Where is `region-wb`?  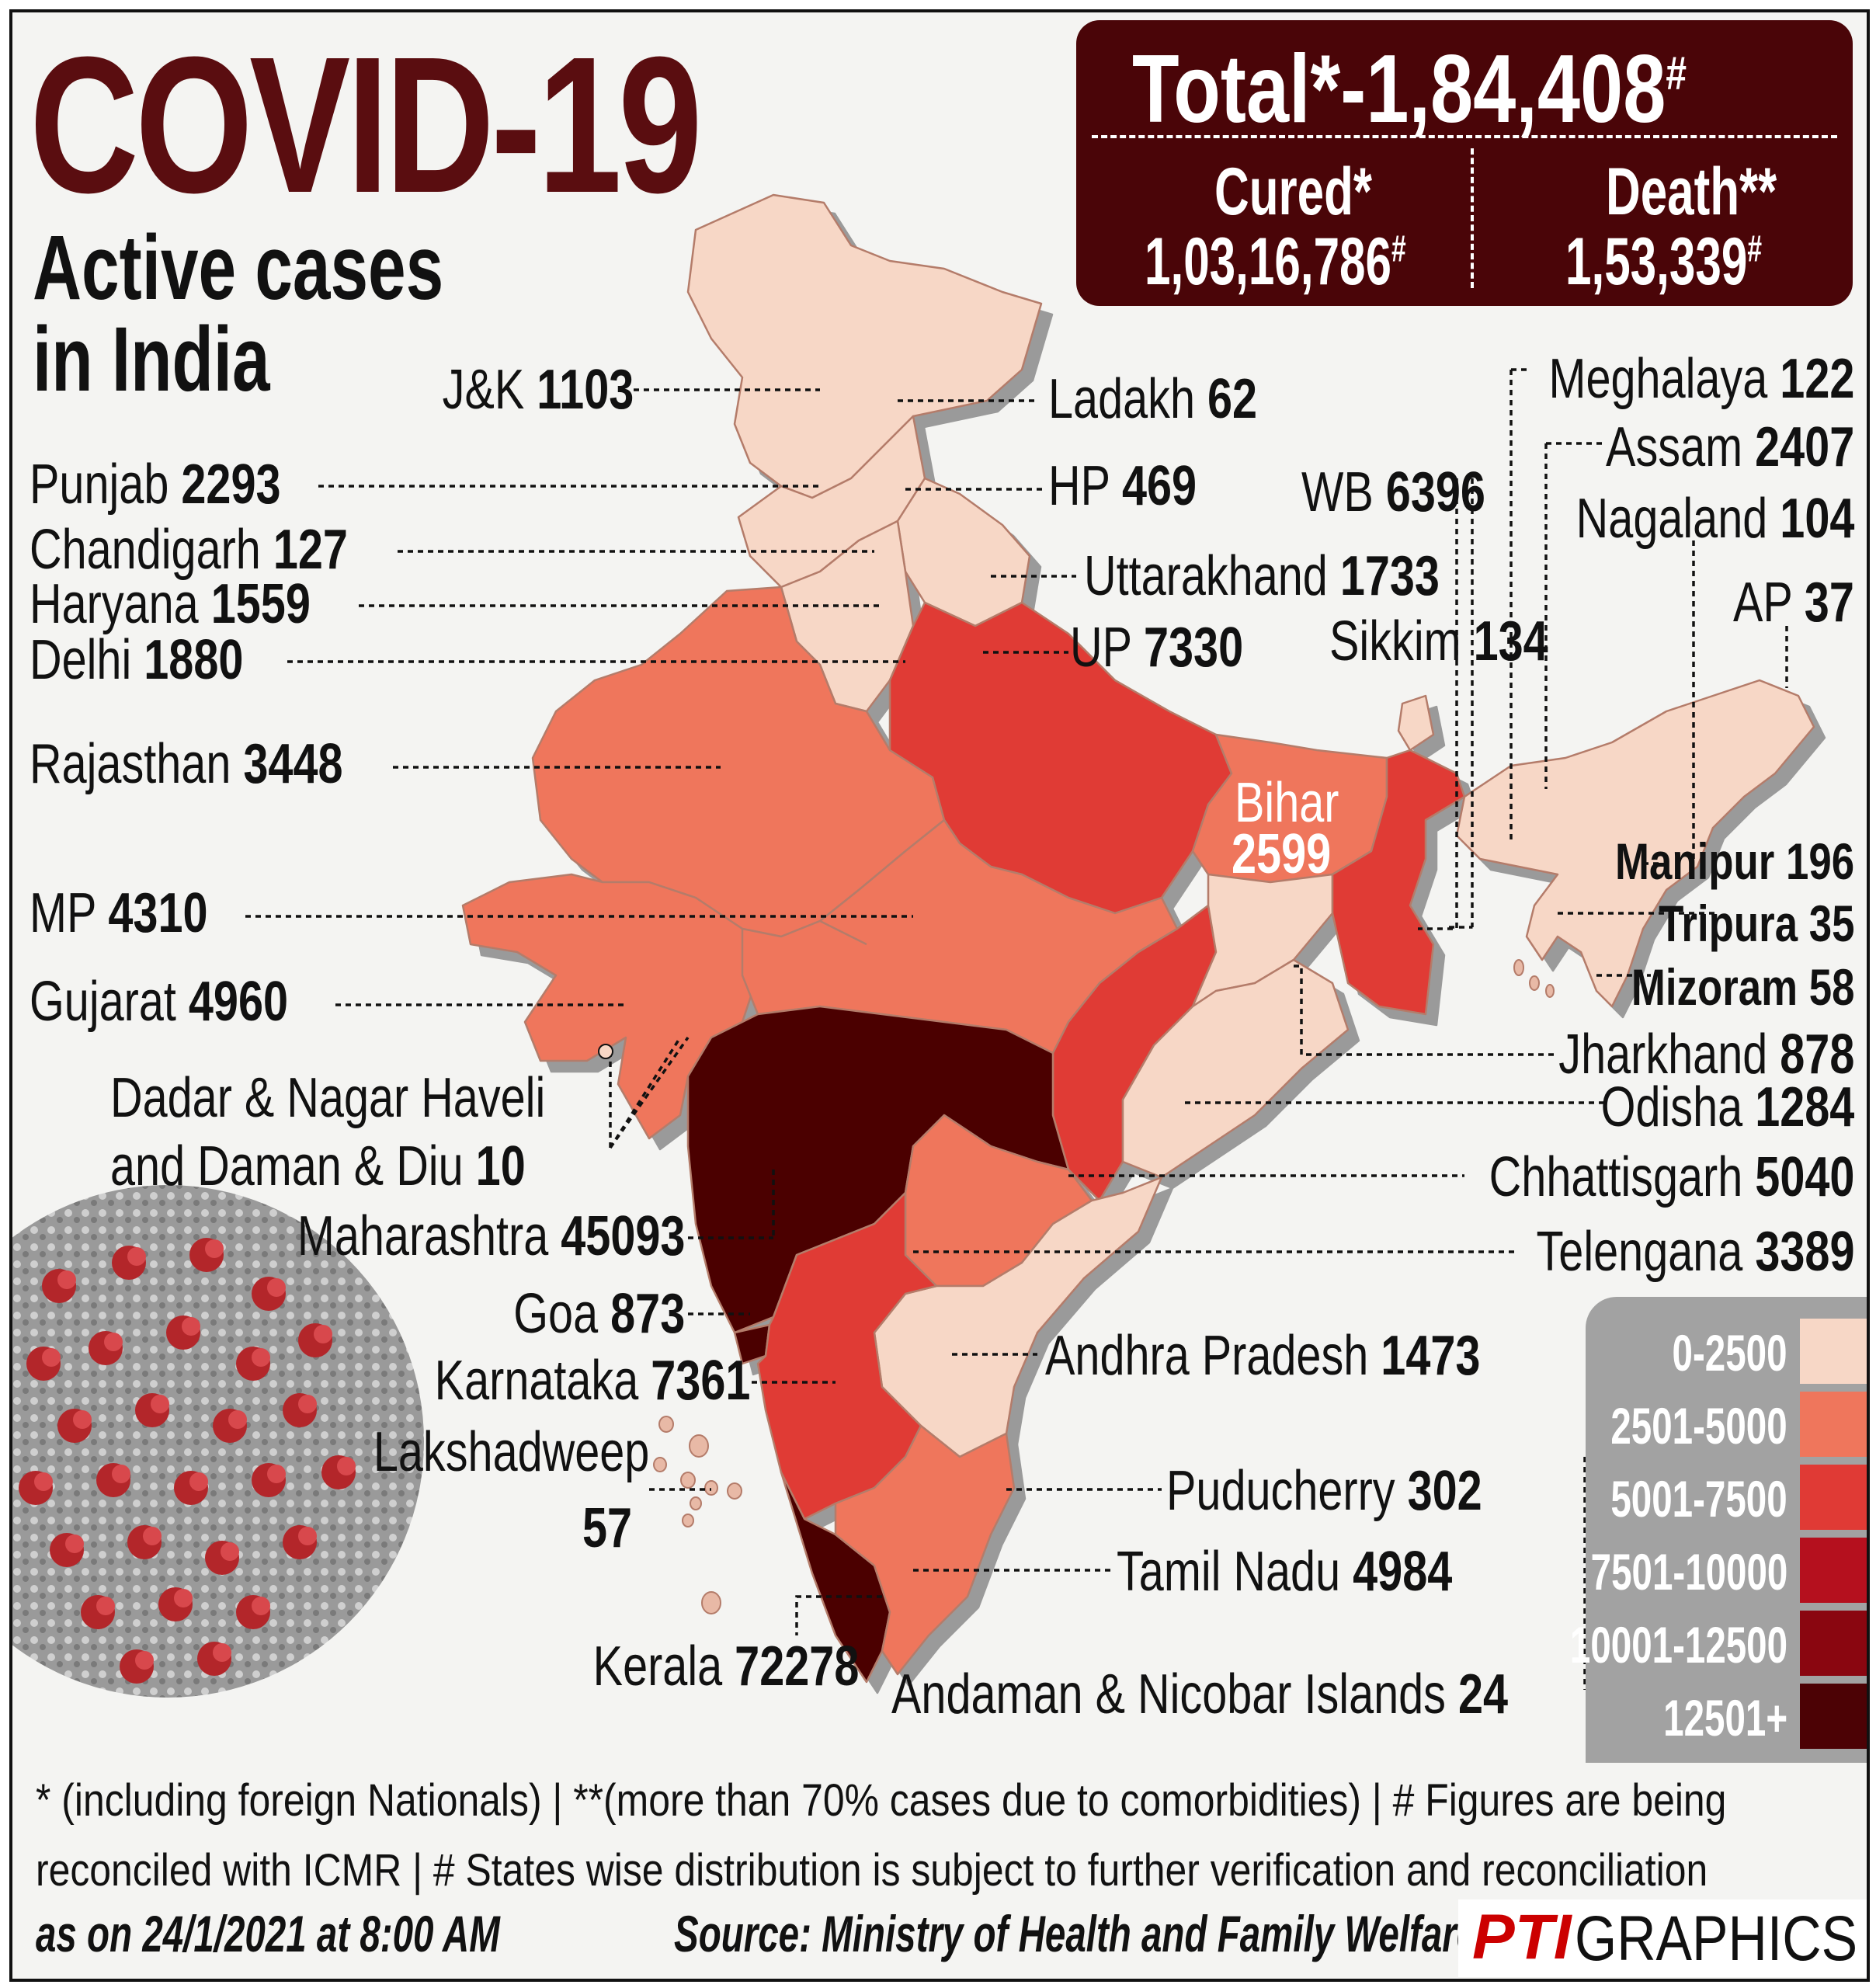
region-wb is located at coordinates (1398, 883).